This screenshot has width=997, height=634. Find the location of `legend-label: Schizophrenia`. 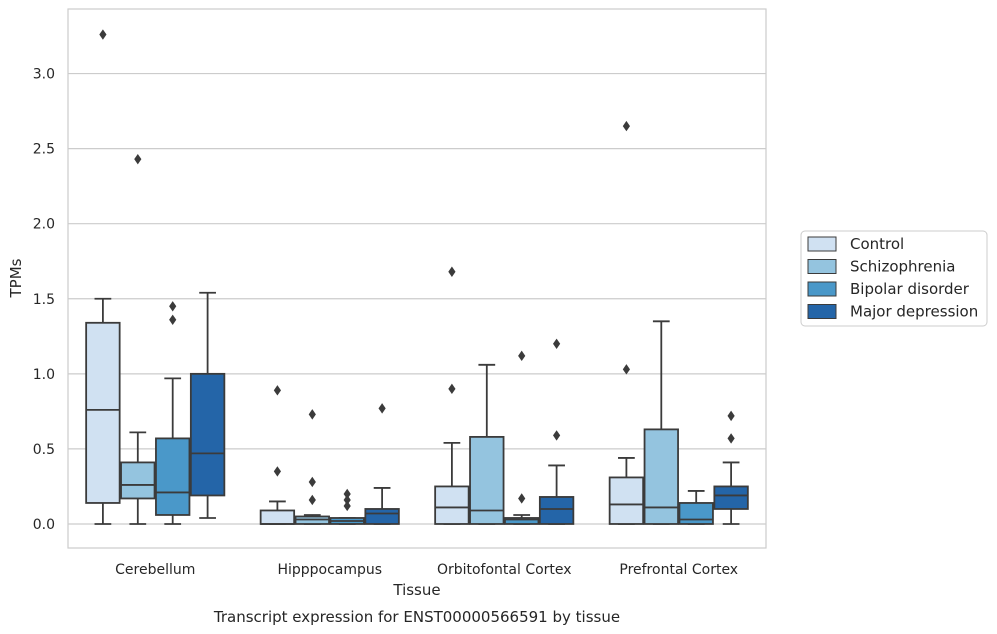

legend-label: Schizophrenia is located at coordinates (902, 267).